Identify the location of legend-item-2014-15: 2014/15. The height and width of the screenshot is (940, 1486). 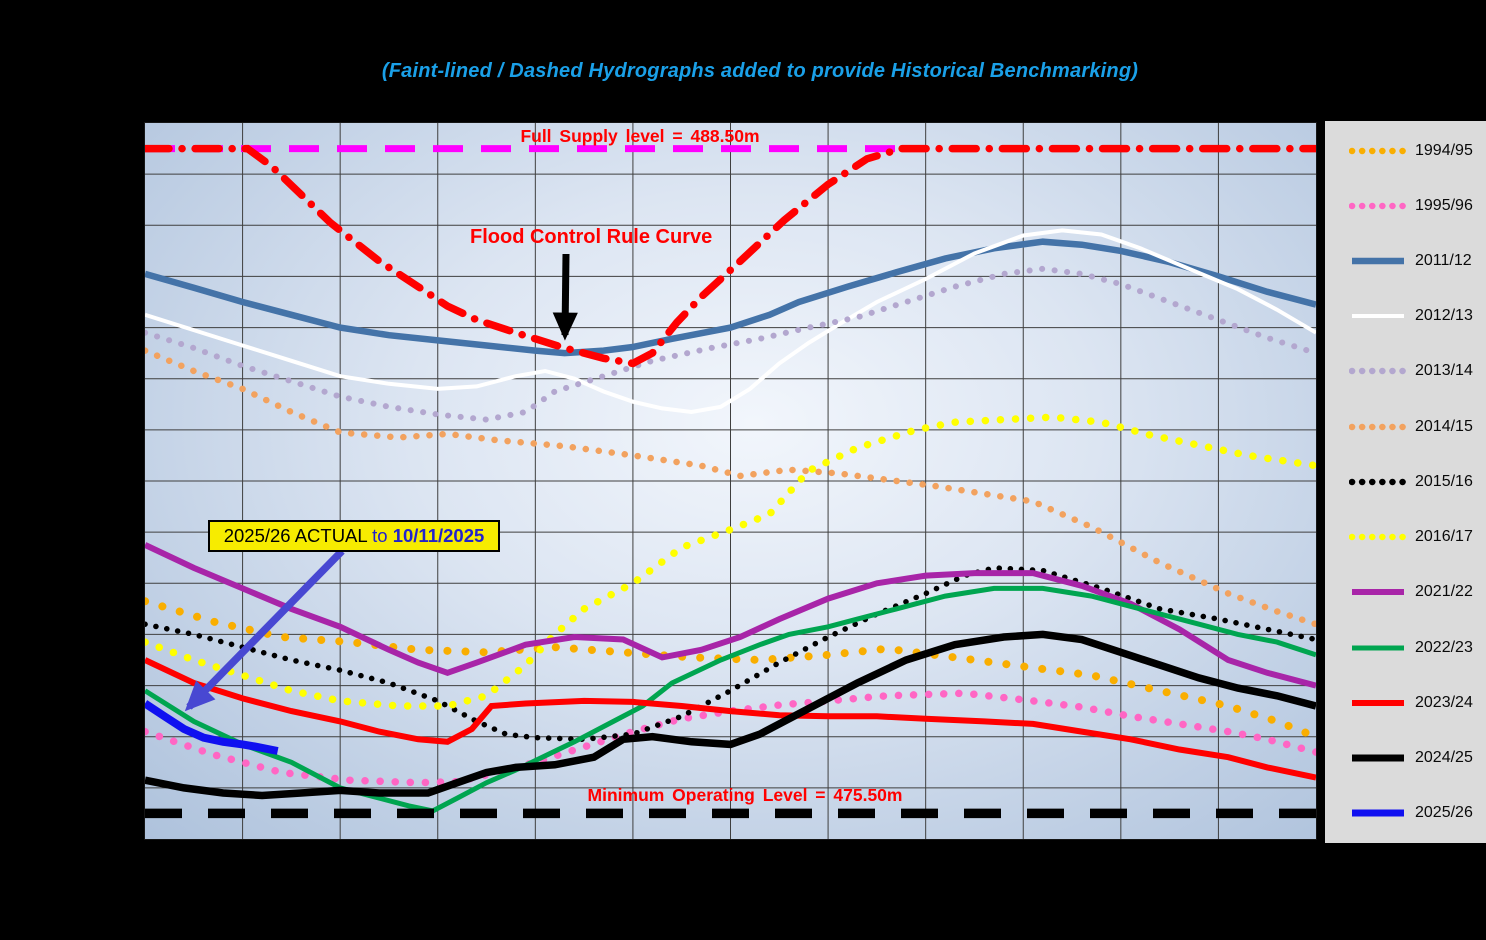
(1405, 427).